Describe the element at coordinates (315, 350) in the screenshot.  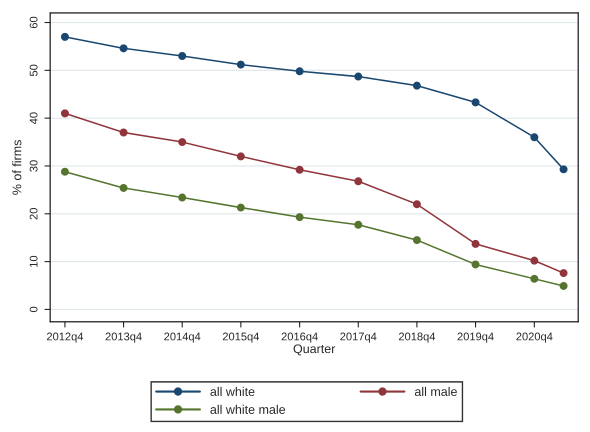
I see `x-axis-title: Quarter` at that location.